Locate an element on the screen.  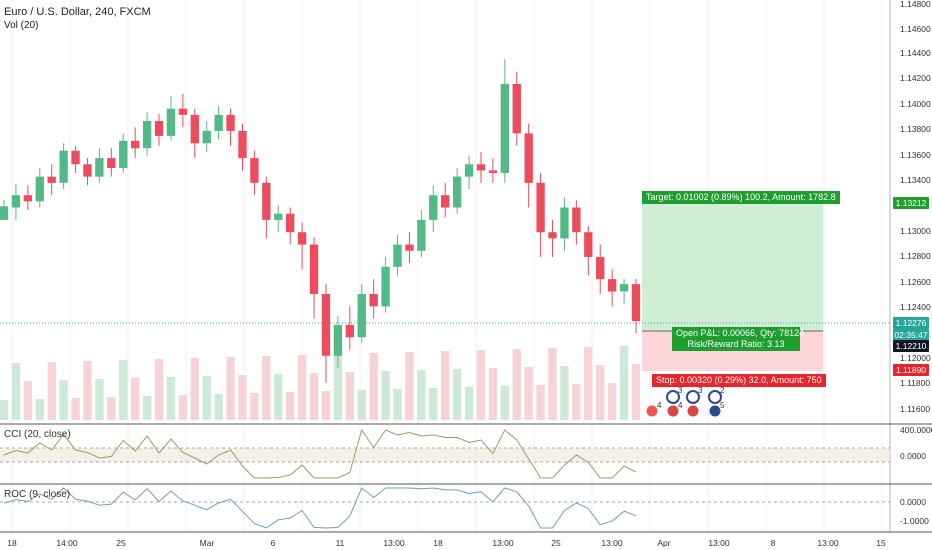
time-tick: 6 is located at coordinates (273, 543).